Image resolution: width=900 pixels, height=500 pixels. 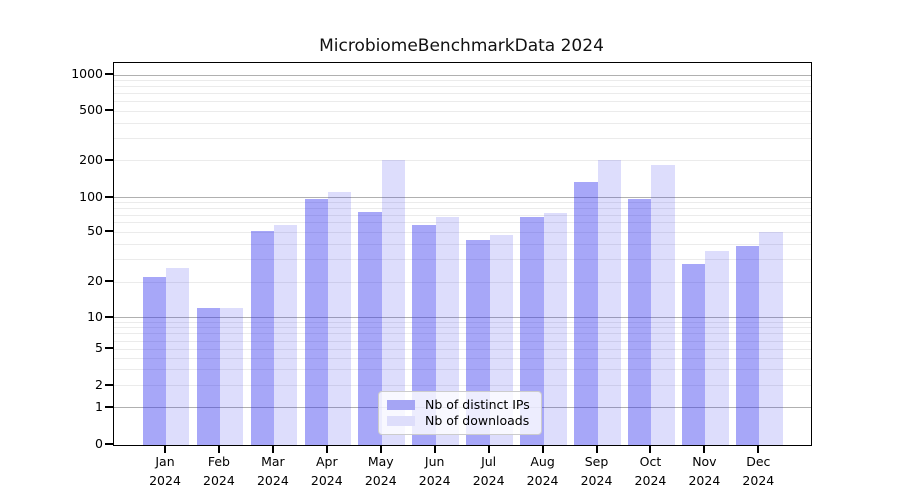 What do you see at coordinates (447, 330) in the screenshot?
I see `bar-jun-downloads` at bounding box center [447, 330].